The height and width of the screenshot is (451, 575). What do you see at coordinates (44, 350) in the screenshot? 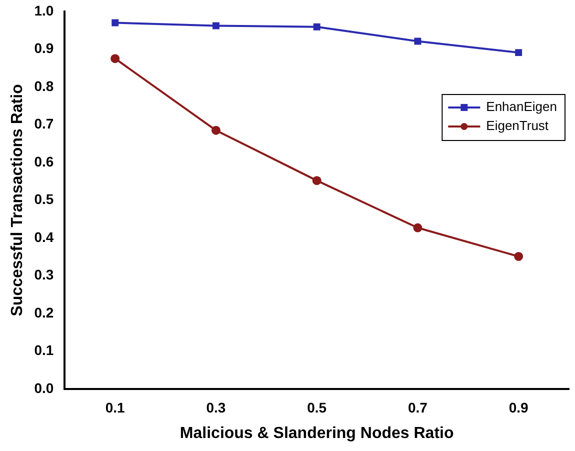
I see `y-tick-label: 0.1` at bounding box center [44, 350].